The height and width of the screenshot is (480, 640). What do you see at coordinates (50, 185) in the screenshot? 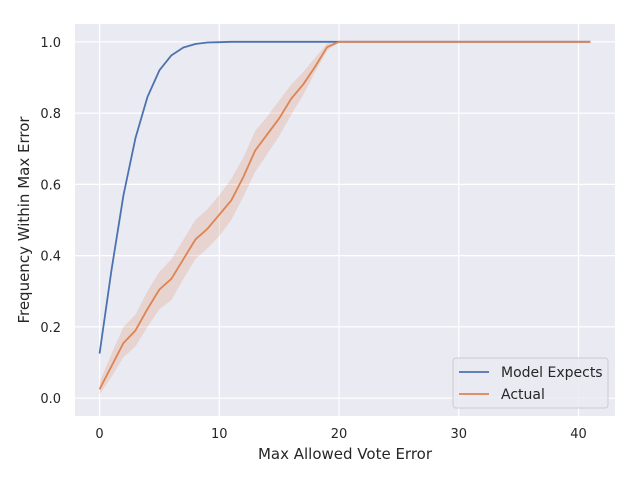
I see `y-tick-label: 0.6` at bounding box center [50, 185].